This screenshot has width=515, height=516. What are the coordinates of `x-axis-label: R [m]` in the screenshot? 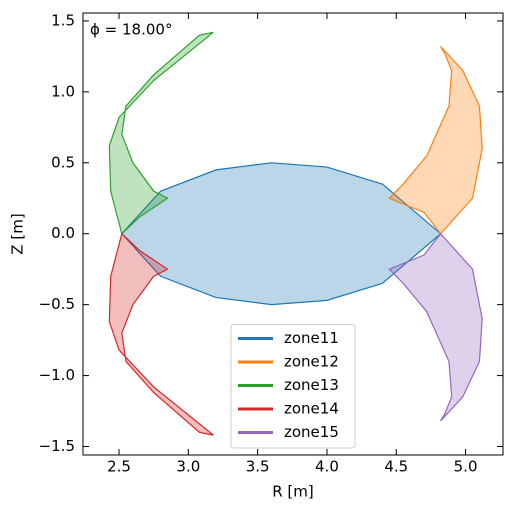 It's located at (293, 492).